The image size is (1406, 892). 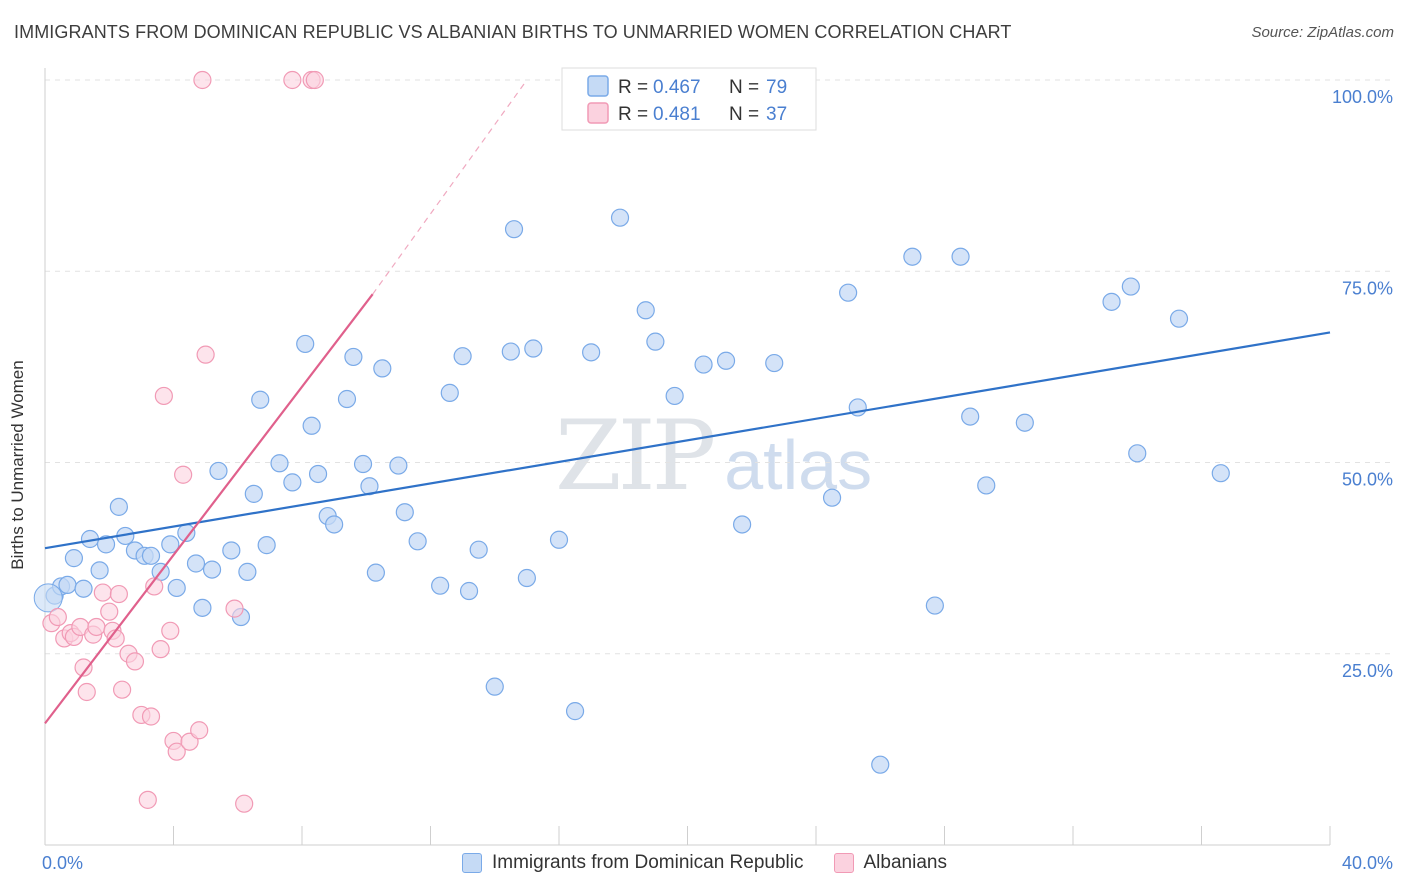 I want to click on y-tick-label: 100.0%, so click(x=1362, y=97).